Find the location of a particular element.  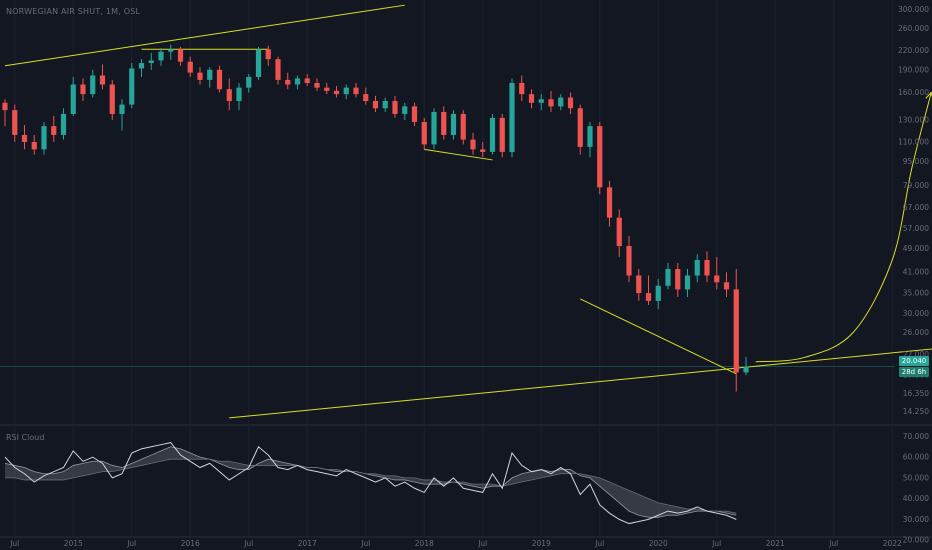

time-tick-label: 2018 is located at coordinates (424, 543).